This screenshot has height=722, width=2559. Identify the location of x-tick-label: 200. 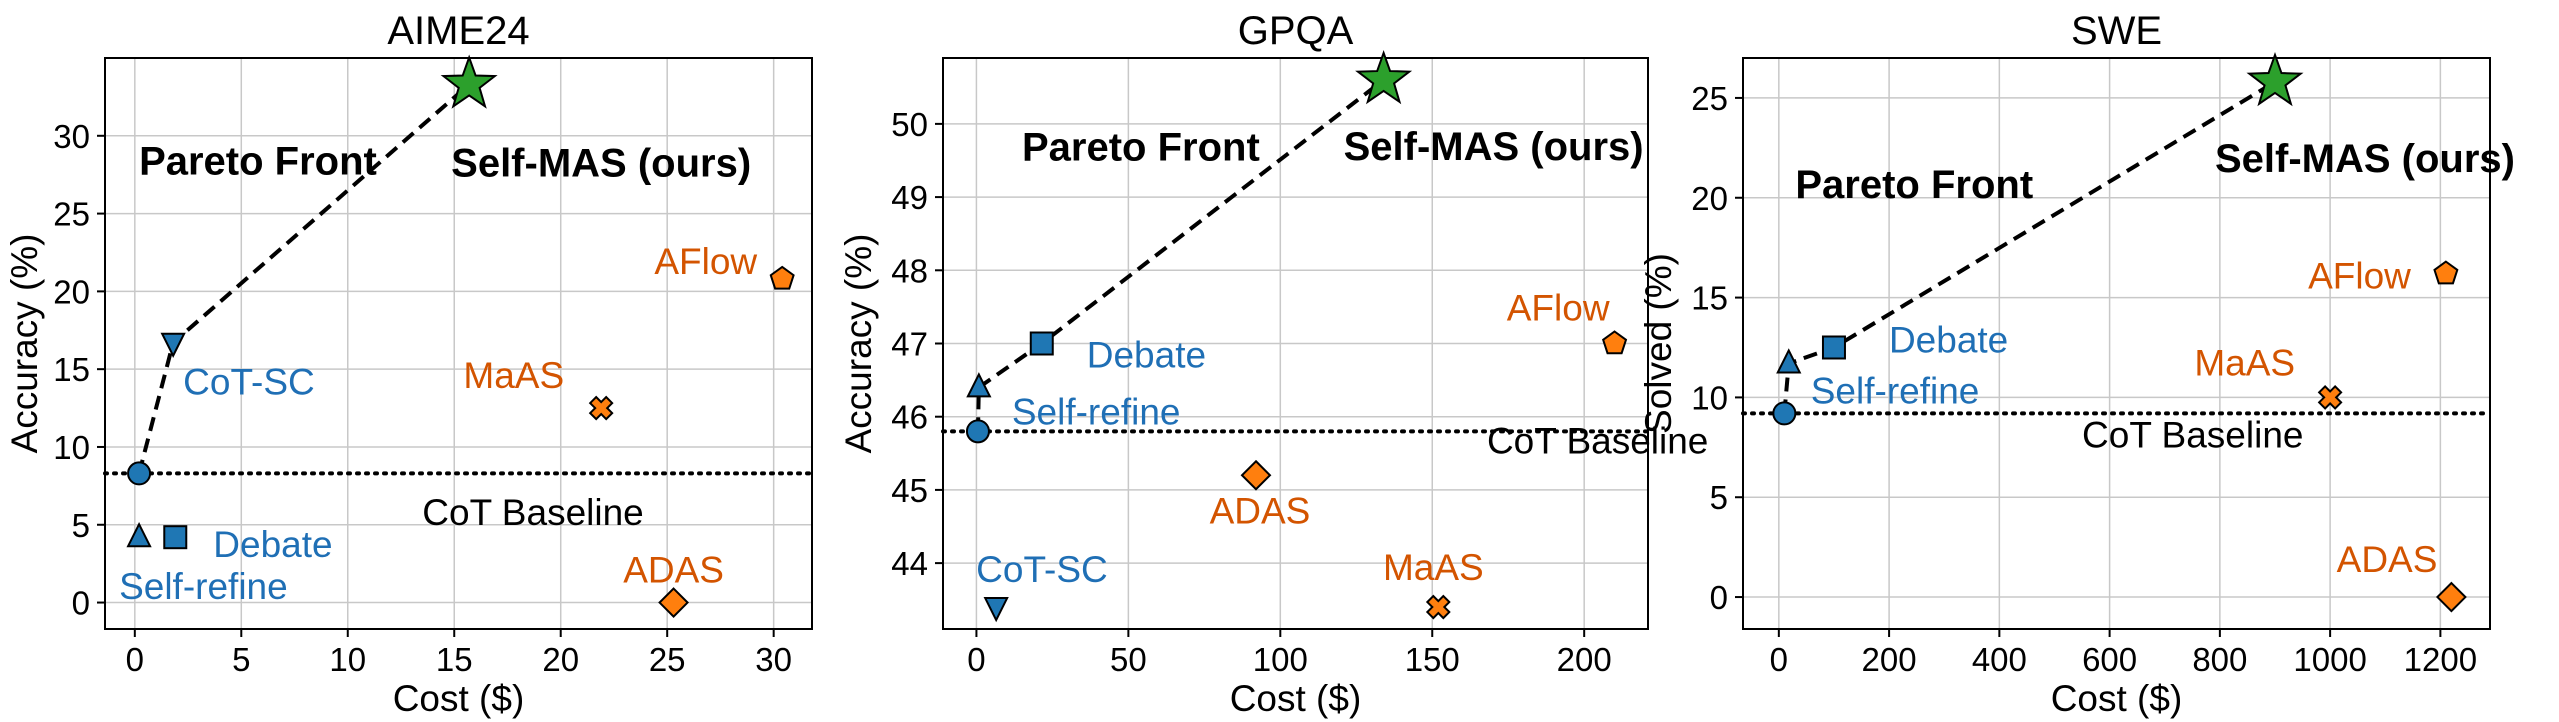
(1584, 659).